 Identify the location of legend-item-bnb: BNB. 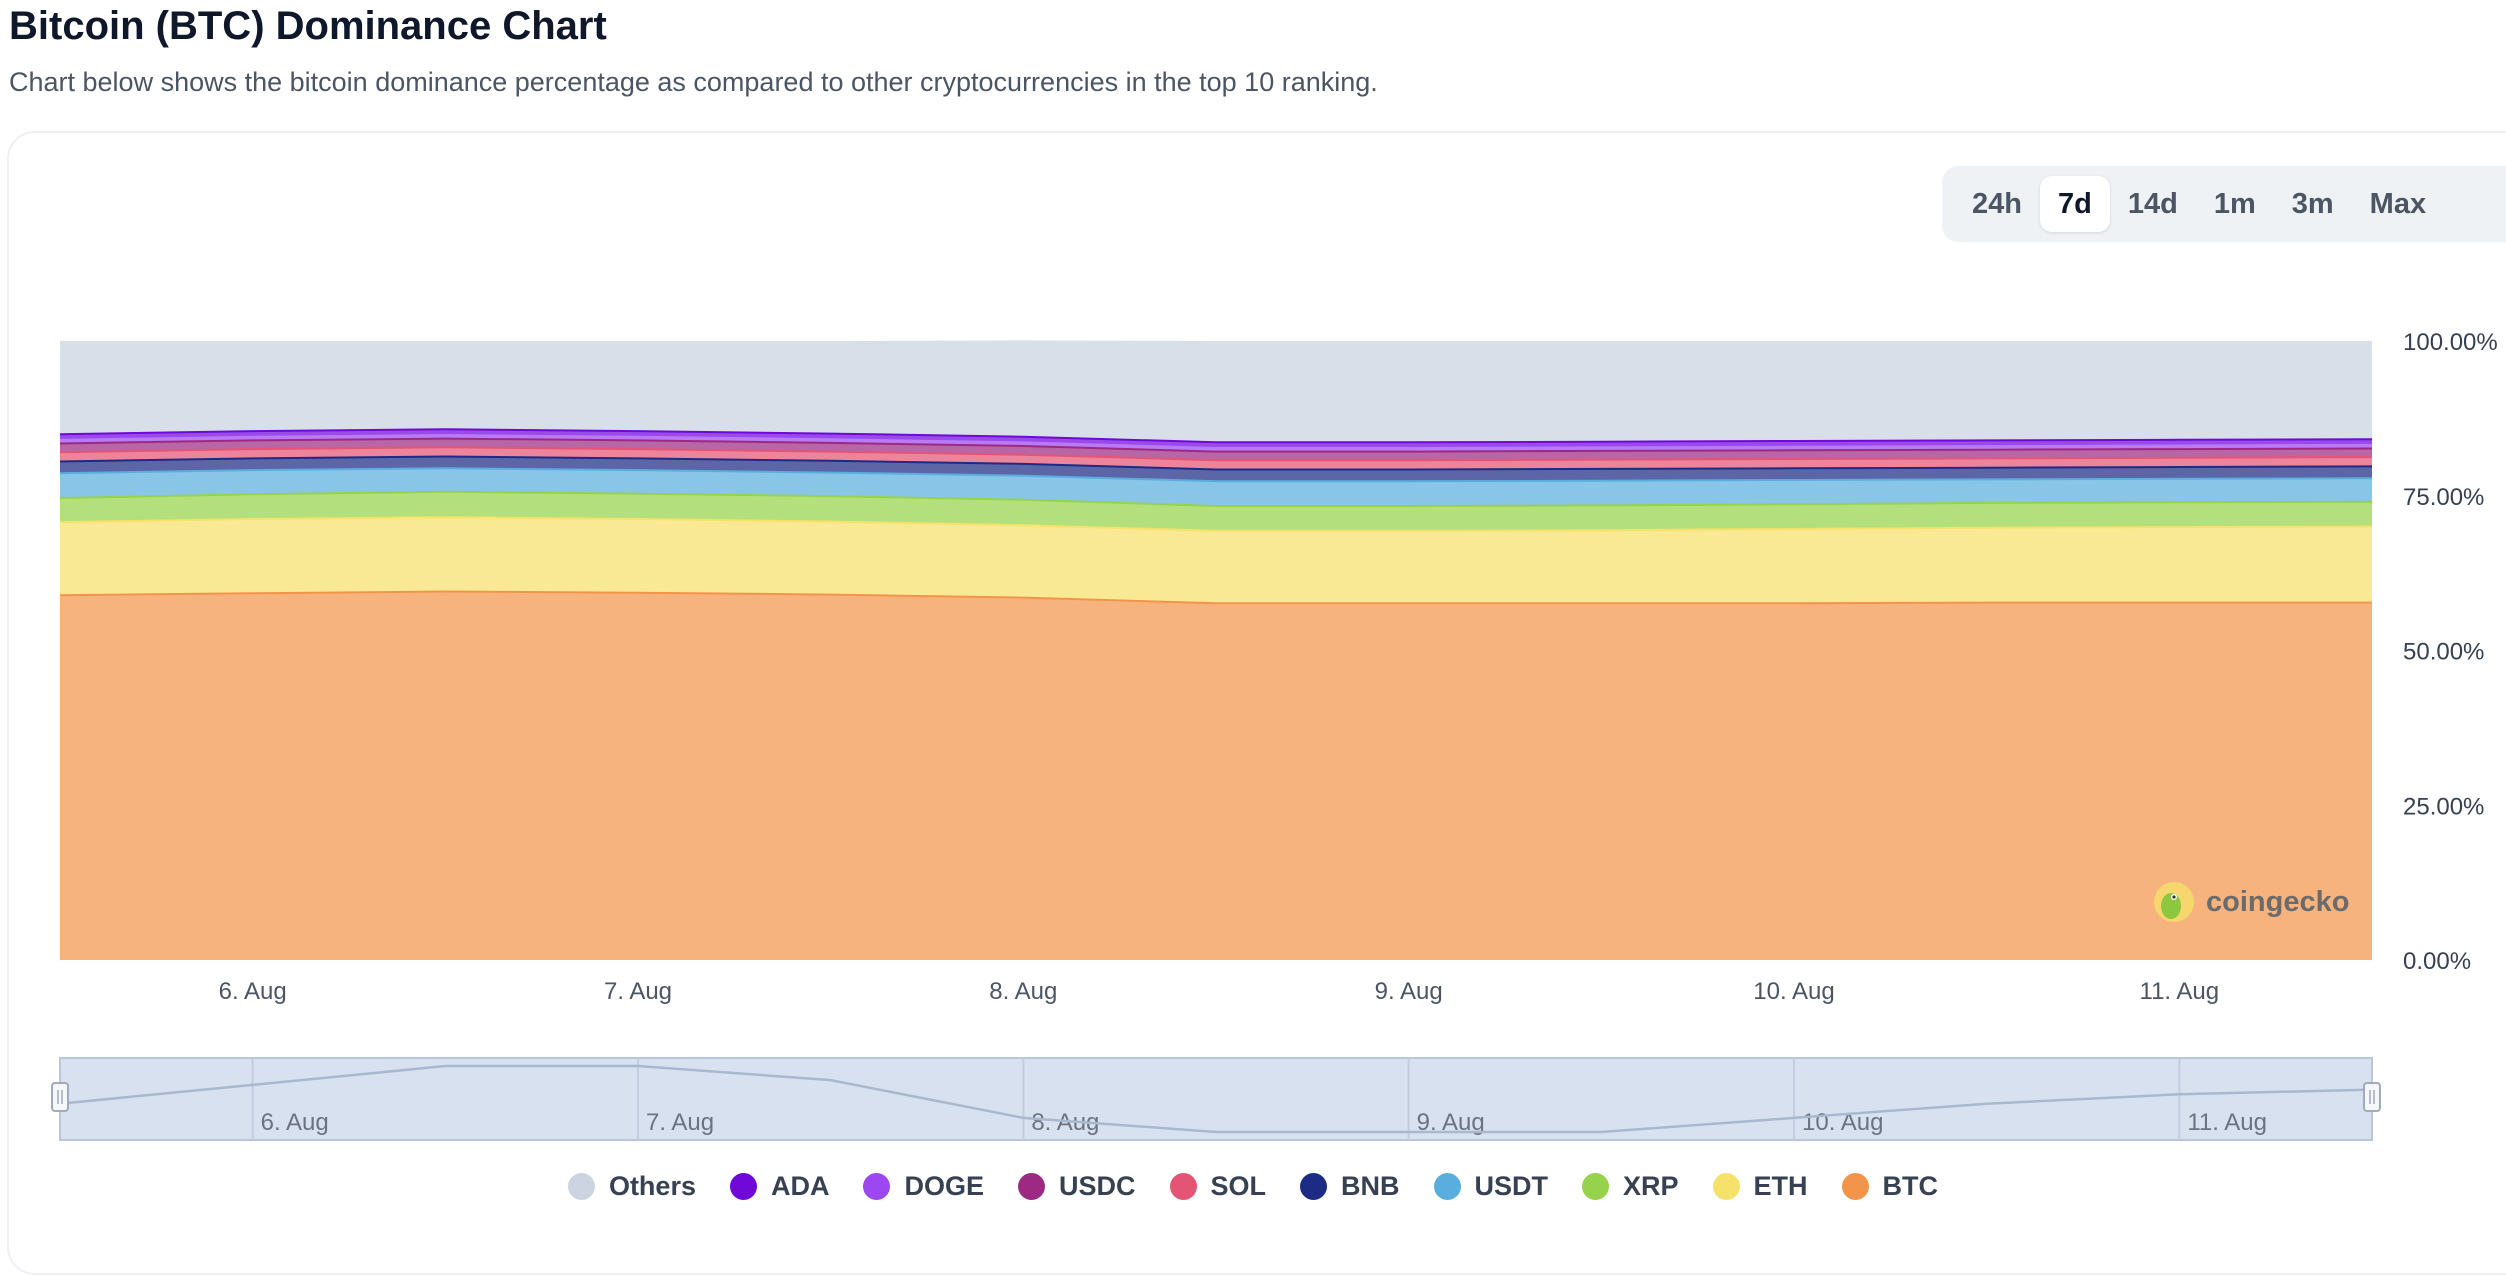
(1350, 1186).